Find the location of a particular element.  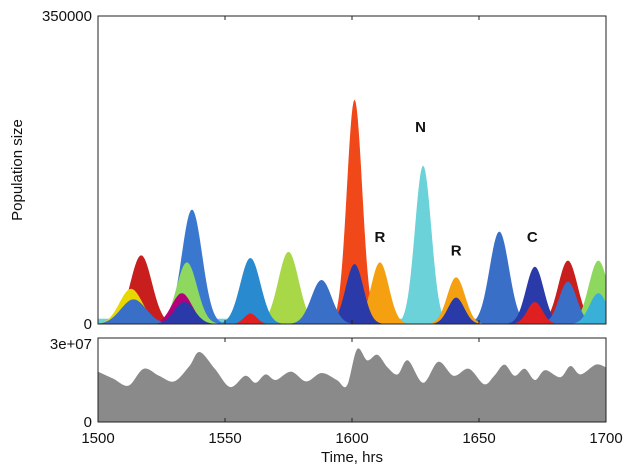

x-tick-label: 1600 is located at coordinates (351, 438).